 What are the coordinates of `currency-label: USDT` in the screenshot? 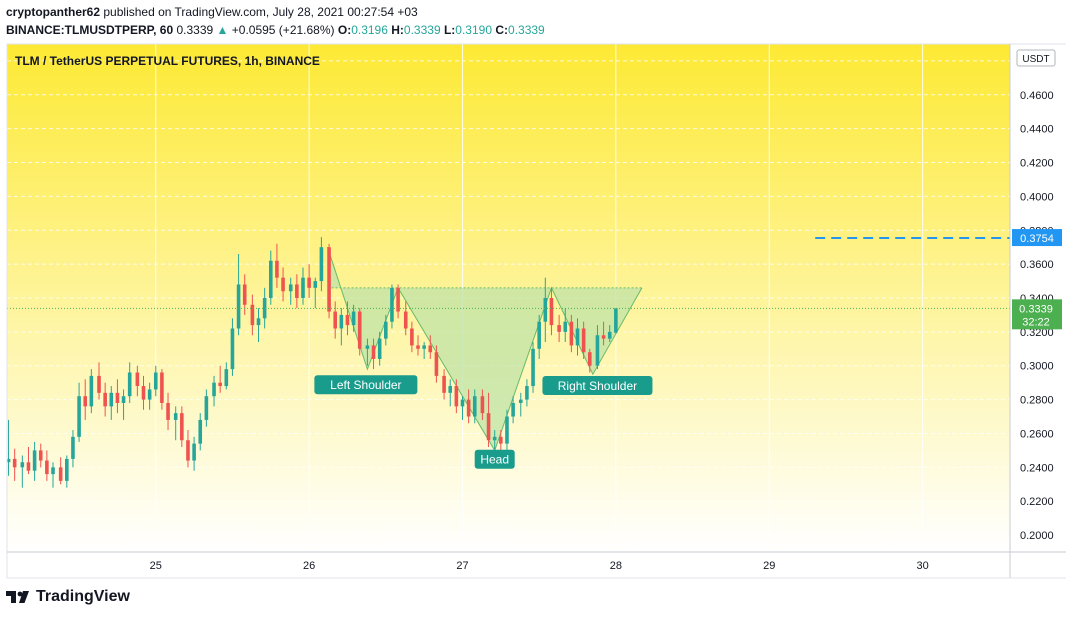 It's located at (1035, 59).